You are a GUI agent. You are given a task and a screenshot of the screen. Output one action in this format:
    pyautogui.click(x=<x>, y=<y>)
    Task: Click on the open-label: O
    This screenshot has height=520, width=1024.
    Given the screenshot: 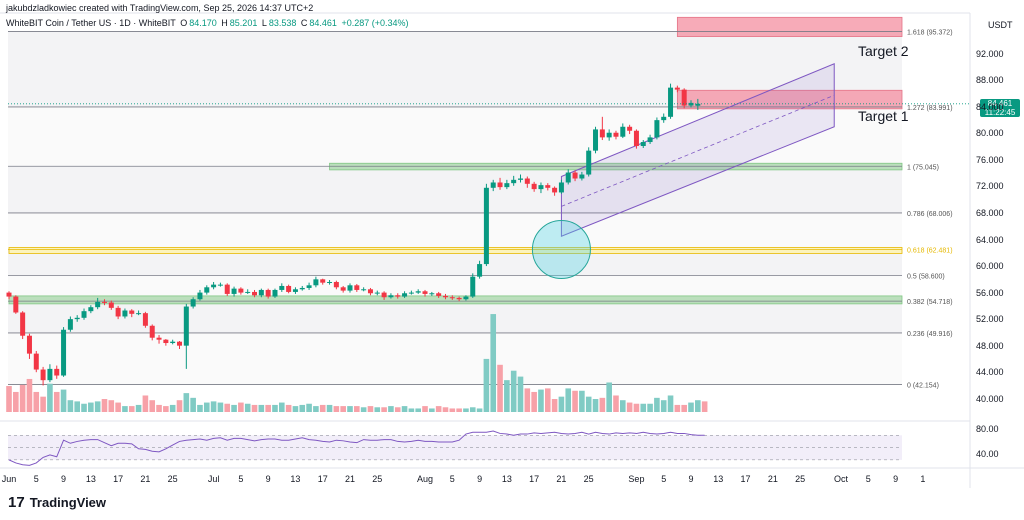 What is the action you would take?
    pyautogui.click(x=184, y=23)
    